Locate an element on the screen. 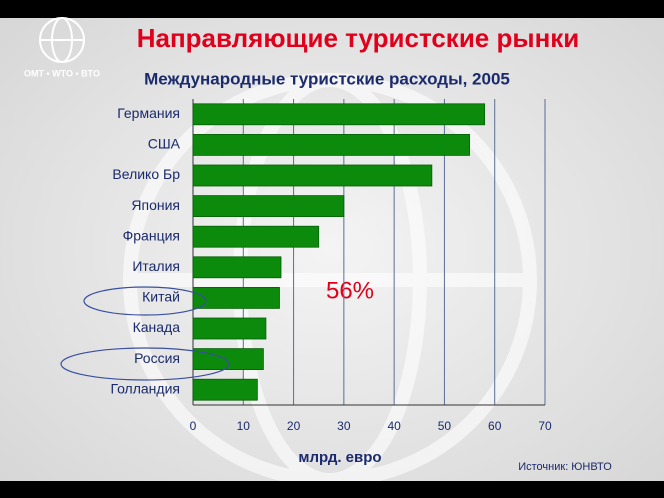 This screenshot has height=498, width=664. chart-subtitle: Международные туристские расходы, 2005 is located at coordinates (327, 78).